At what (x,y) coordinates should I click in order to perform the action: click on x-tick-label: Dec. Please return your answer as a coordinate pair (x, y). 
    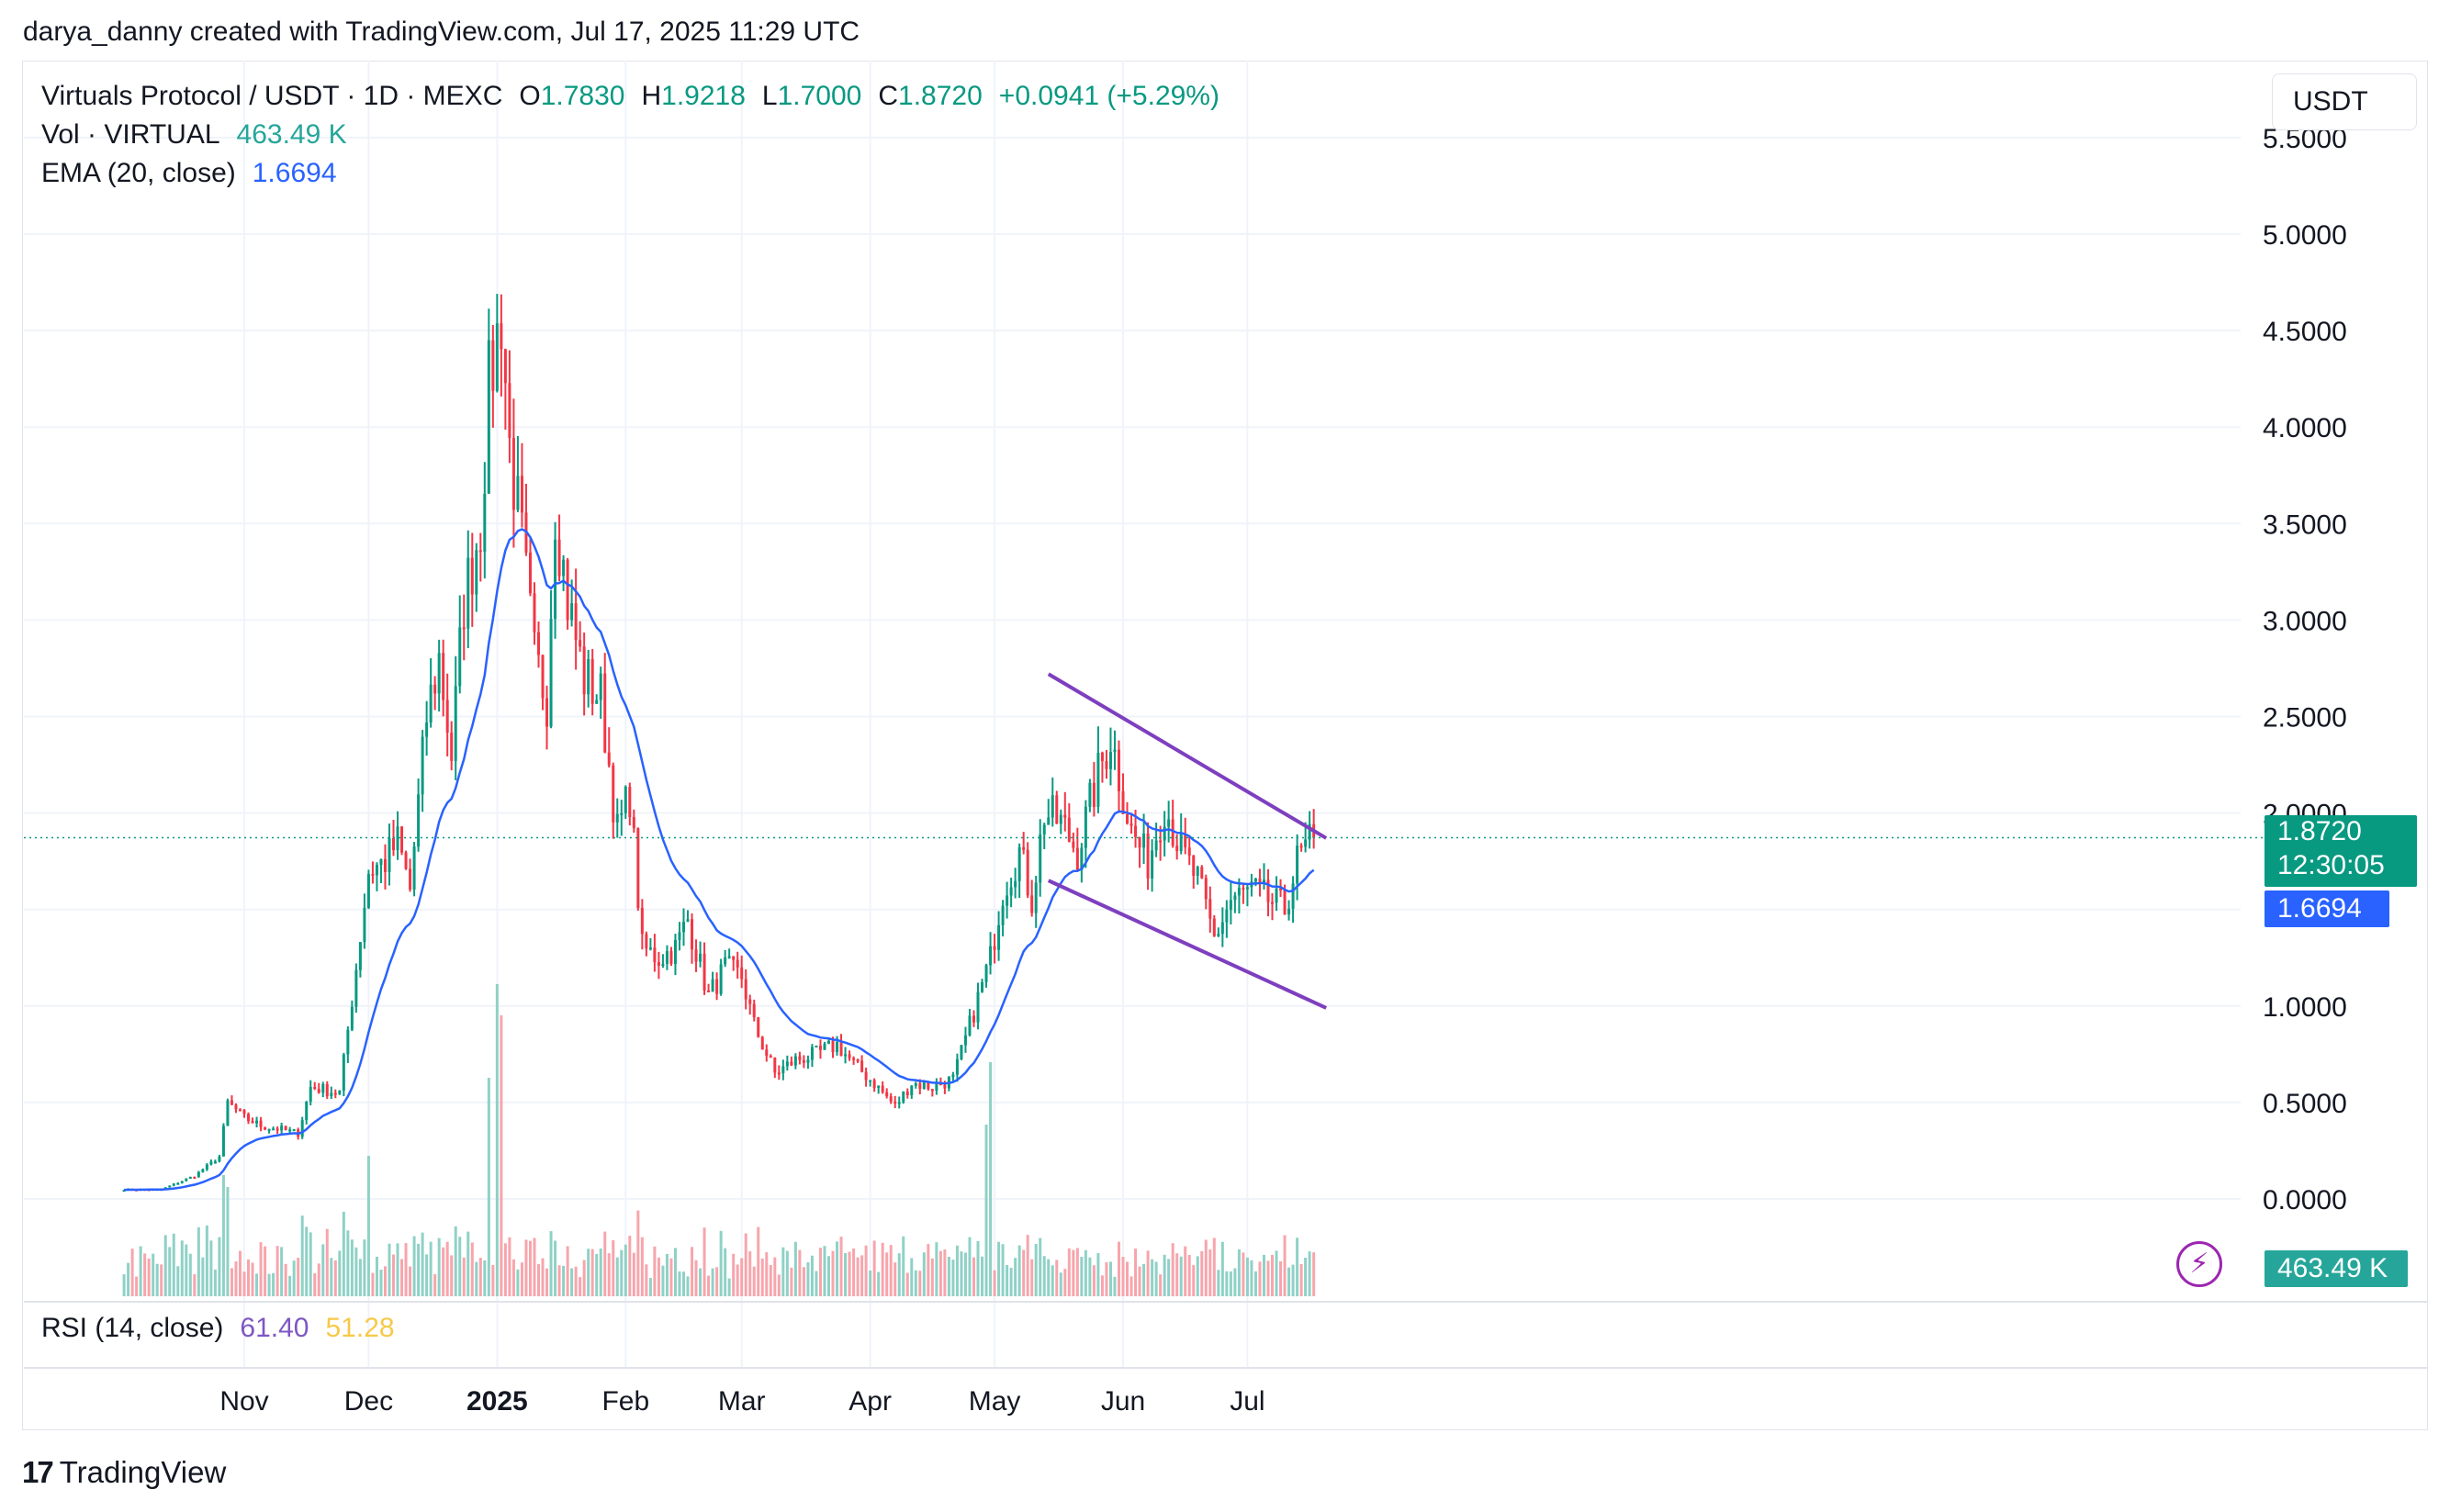
    Looking at the image, I should click on (368, 1401).